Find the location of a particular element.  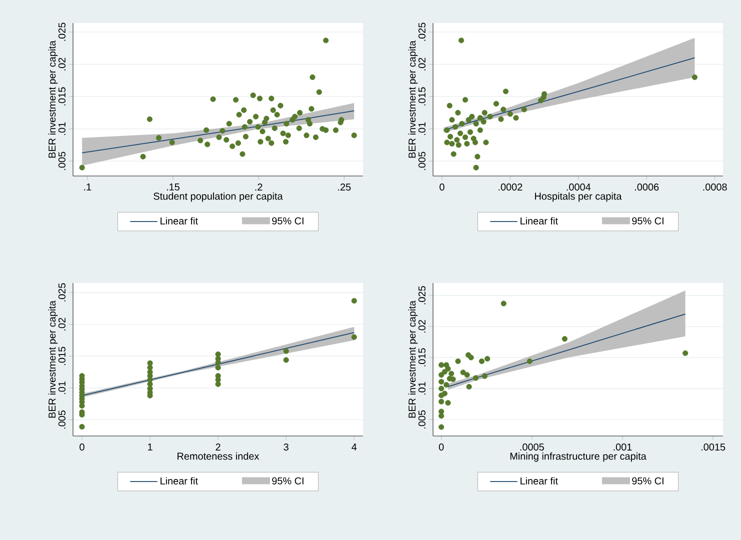

x-tick-label: .0002 is located at coordinates (510, 187).